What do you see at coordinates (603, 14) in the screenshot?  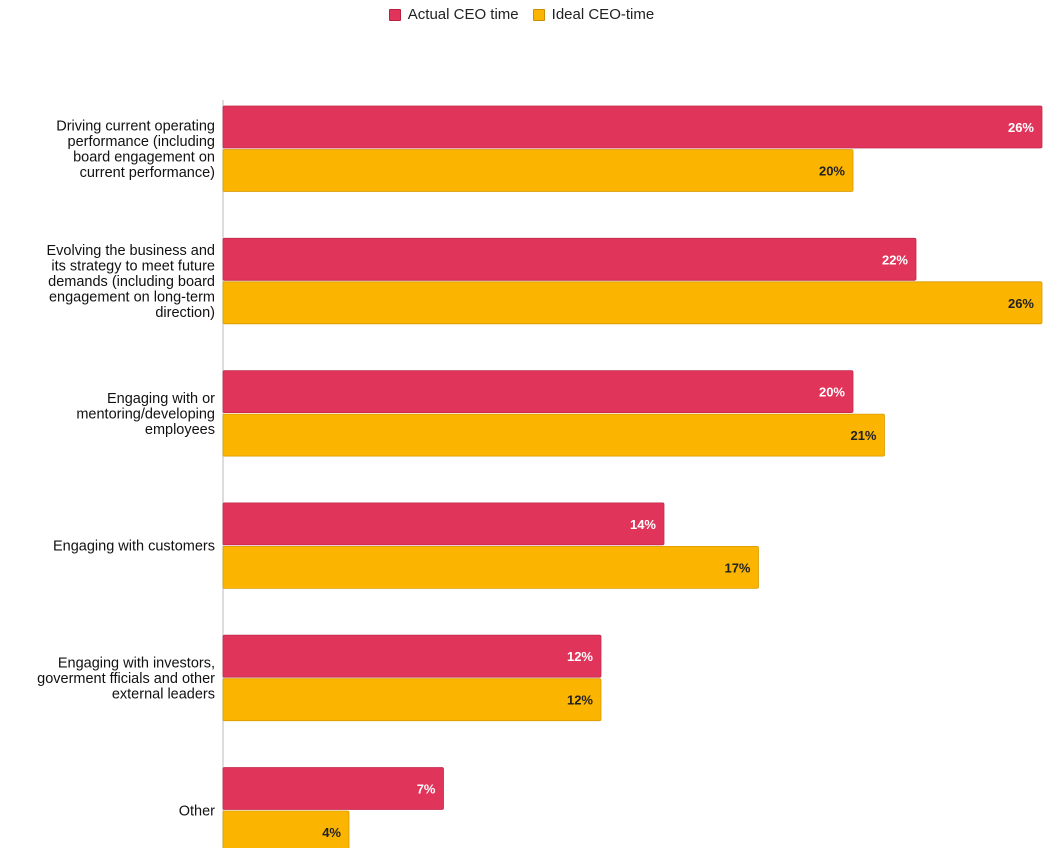 I see `legend-label: Ideal CEO-time` at bounding box center [603, 14].